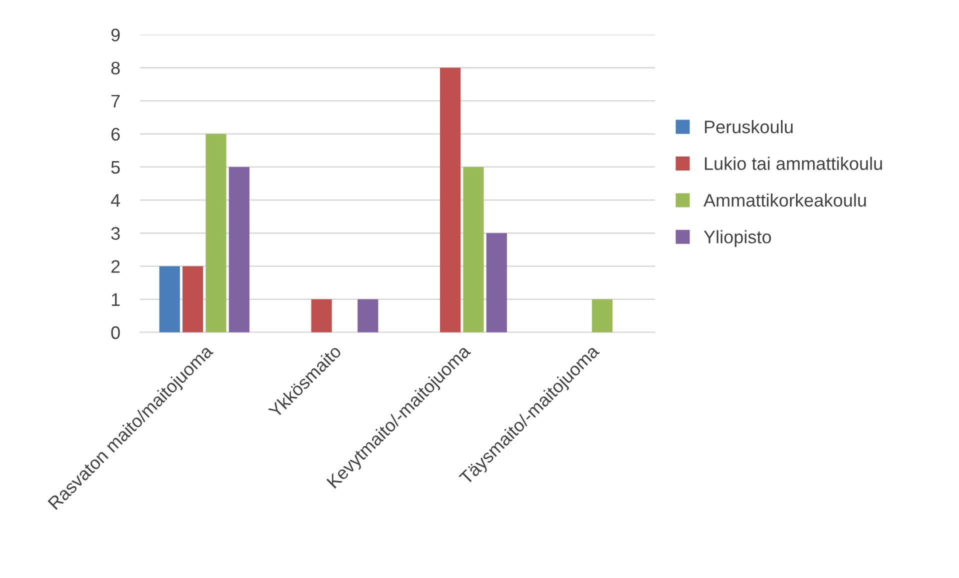 The height and width of the screenshot is (578, 959). What do you see at coordinates (737, 238) in the screenshot?
I see `legend-label: Yliopisto` at bounding box center [737, 238].